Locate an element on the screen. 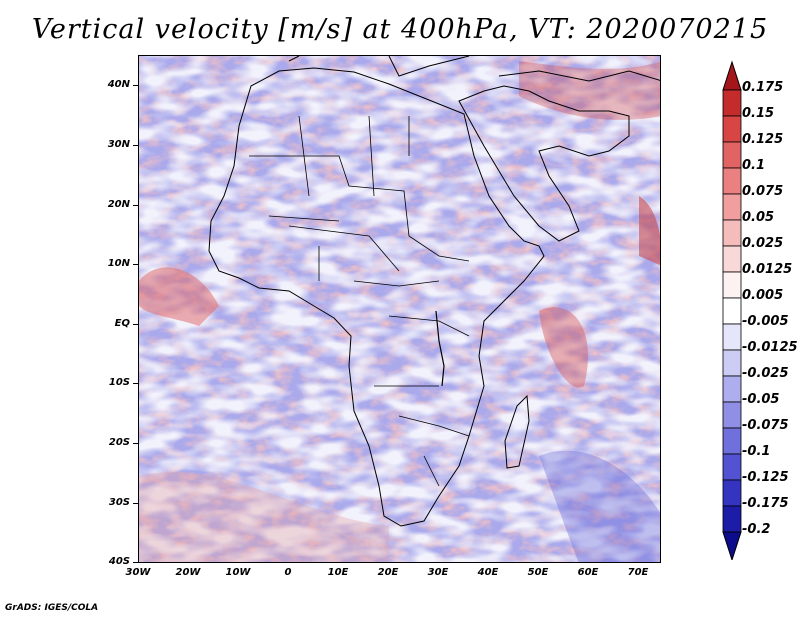  colorbar-label: 0.0125 is located at coordinates (767, 269).